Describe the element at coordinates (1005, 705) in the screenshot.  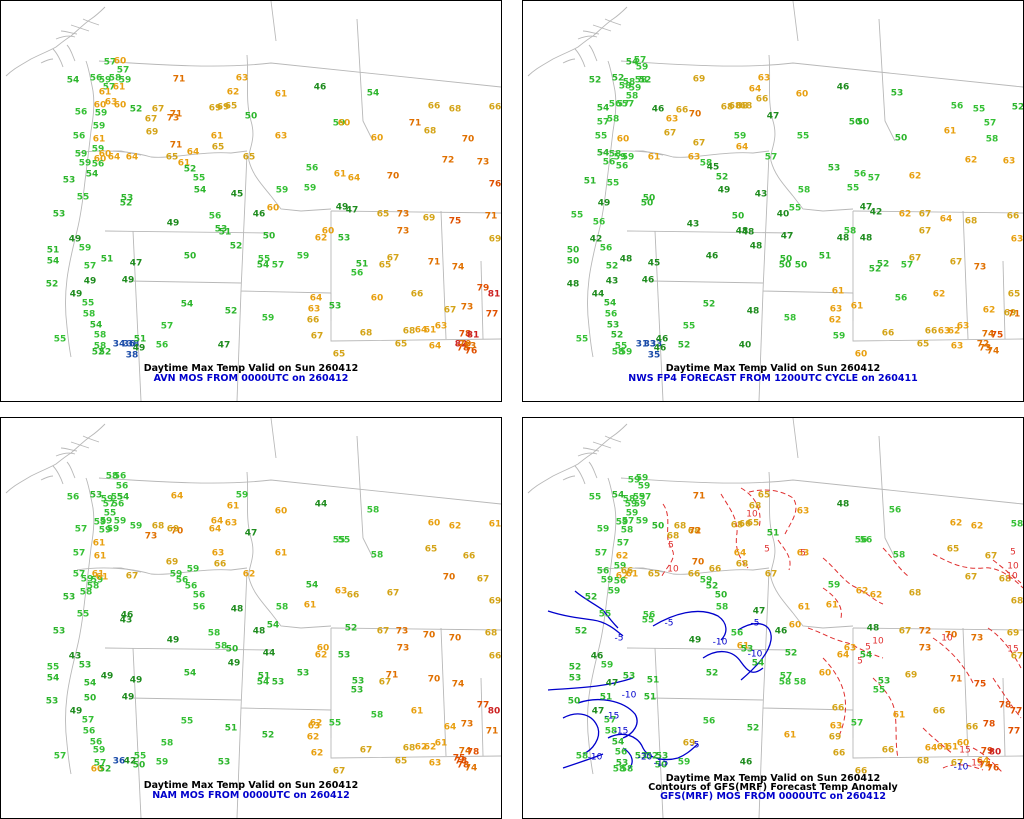
I see `station-temp: 78` at that location.